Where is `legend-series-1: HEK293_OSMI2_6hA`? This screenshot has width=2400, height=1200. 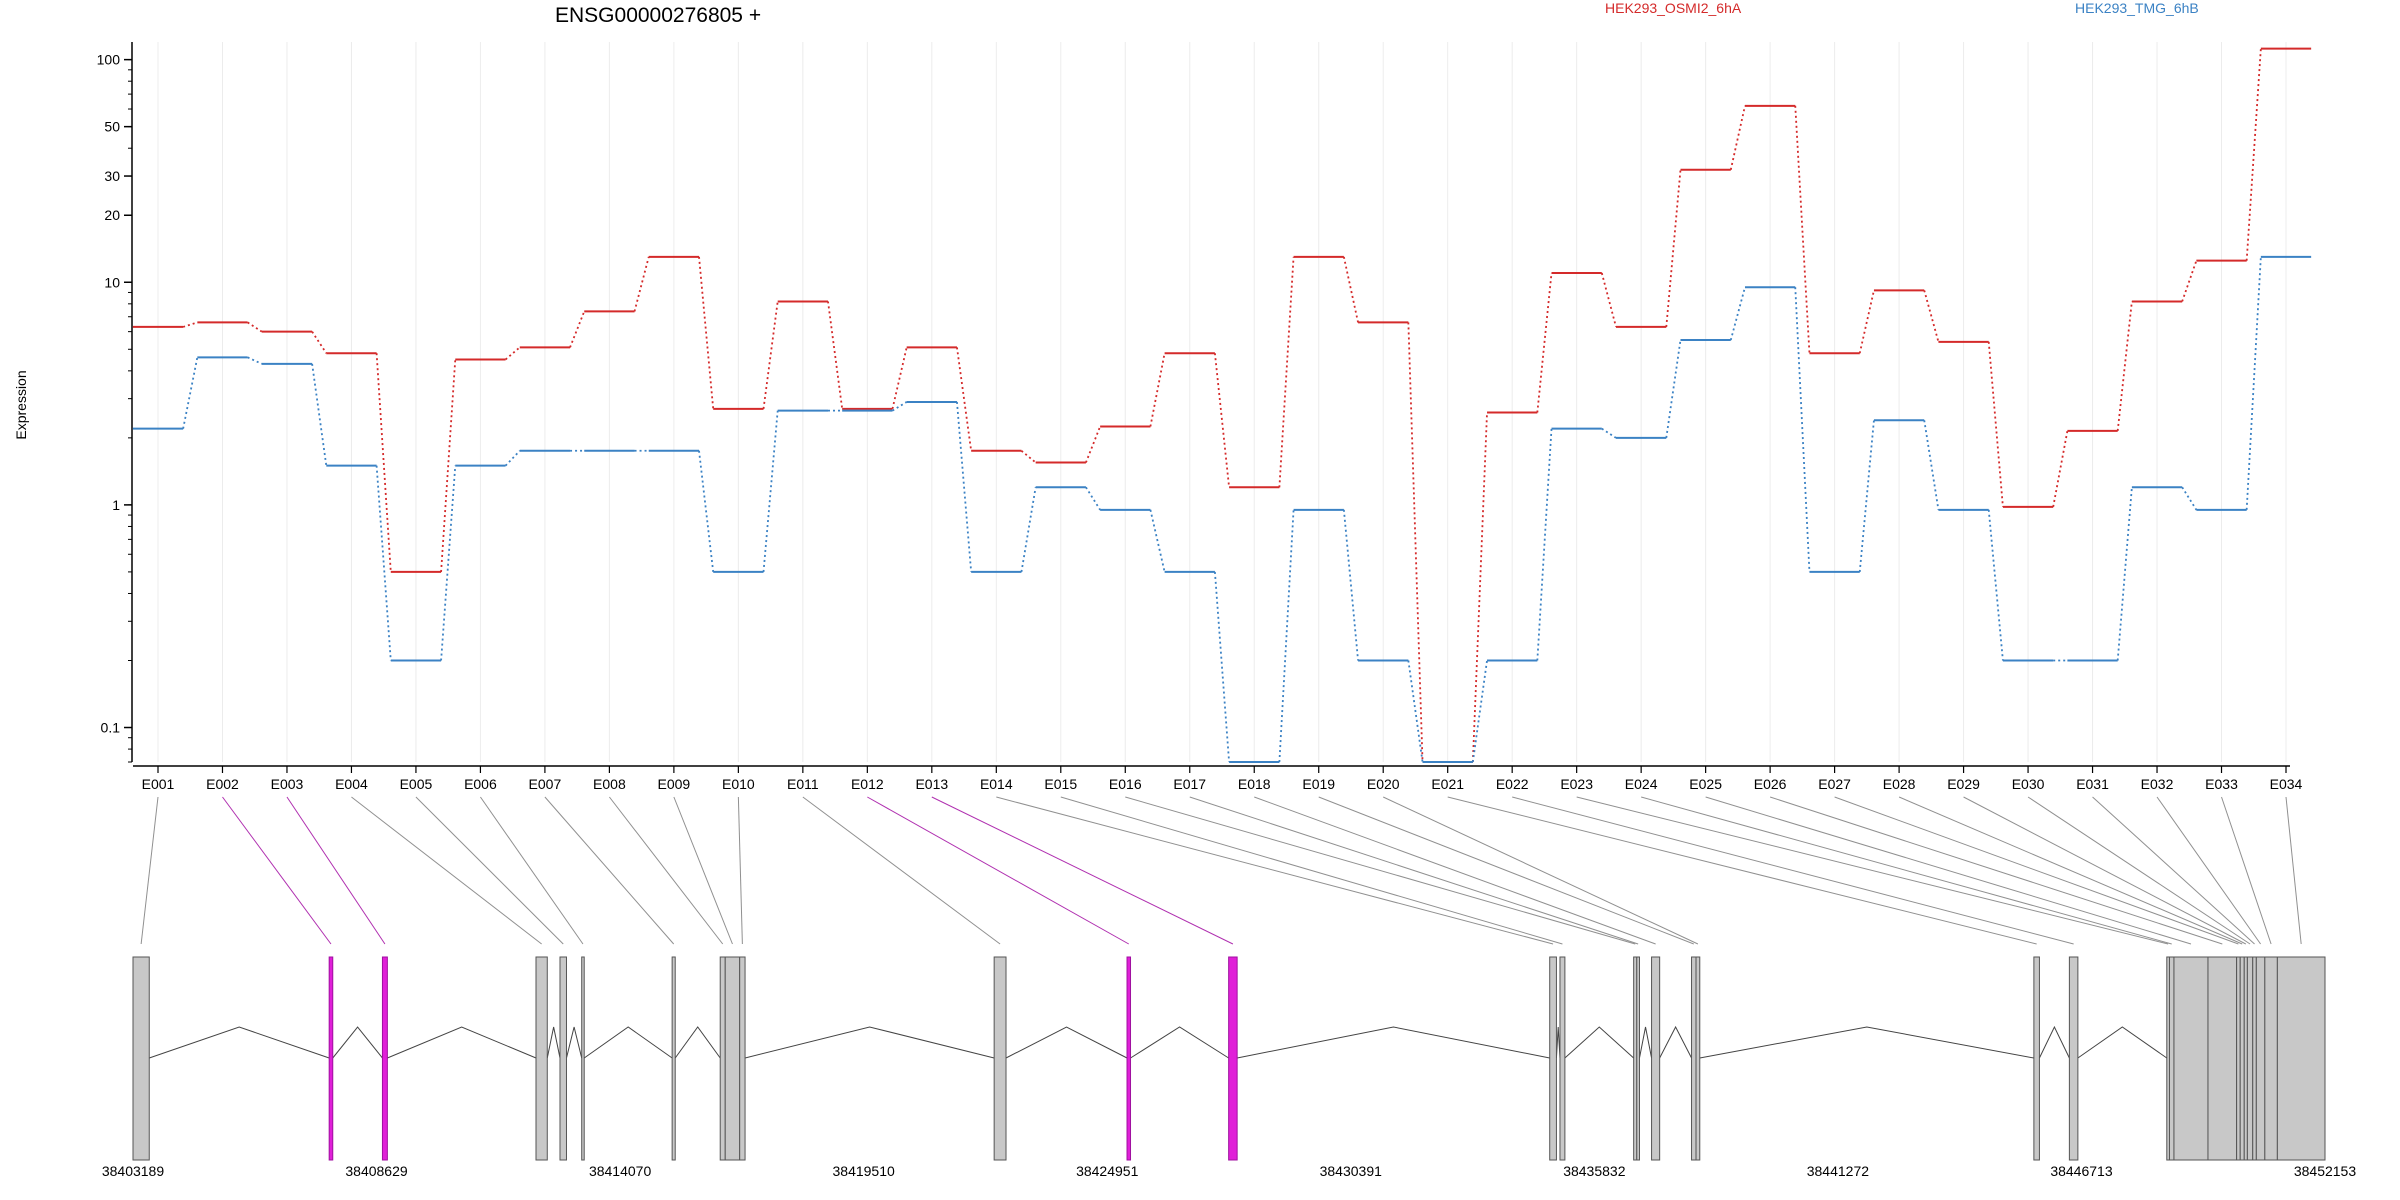 legend-series-1: HEK293_OSMI2_6hA is located at coordinates (1673, 8).